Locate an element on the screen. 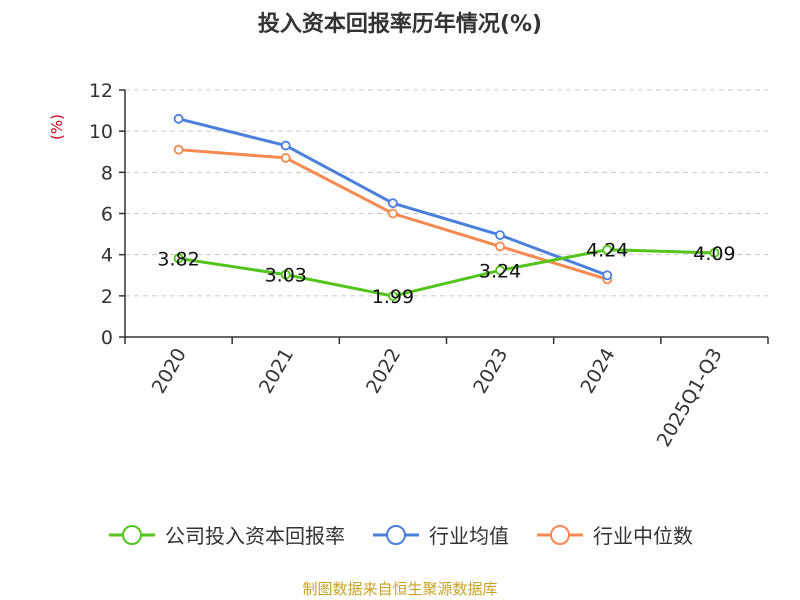  data-labels: 3.82 3.03 1.99 3.24 4.24 4.09 is located at coordinates (446, 274).